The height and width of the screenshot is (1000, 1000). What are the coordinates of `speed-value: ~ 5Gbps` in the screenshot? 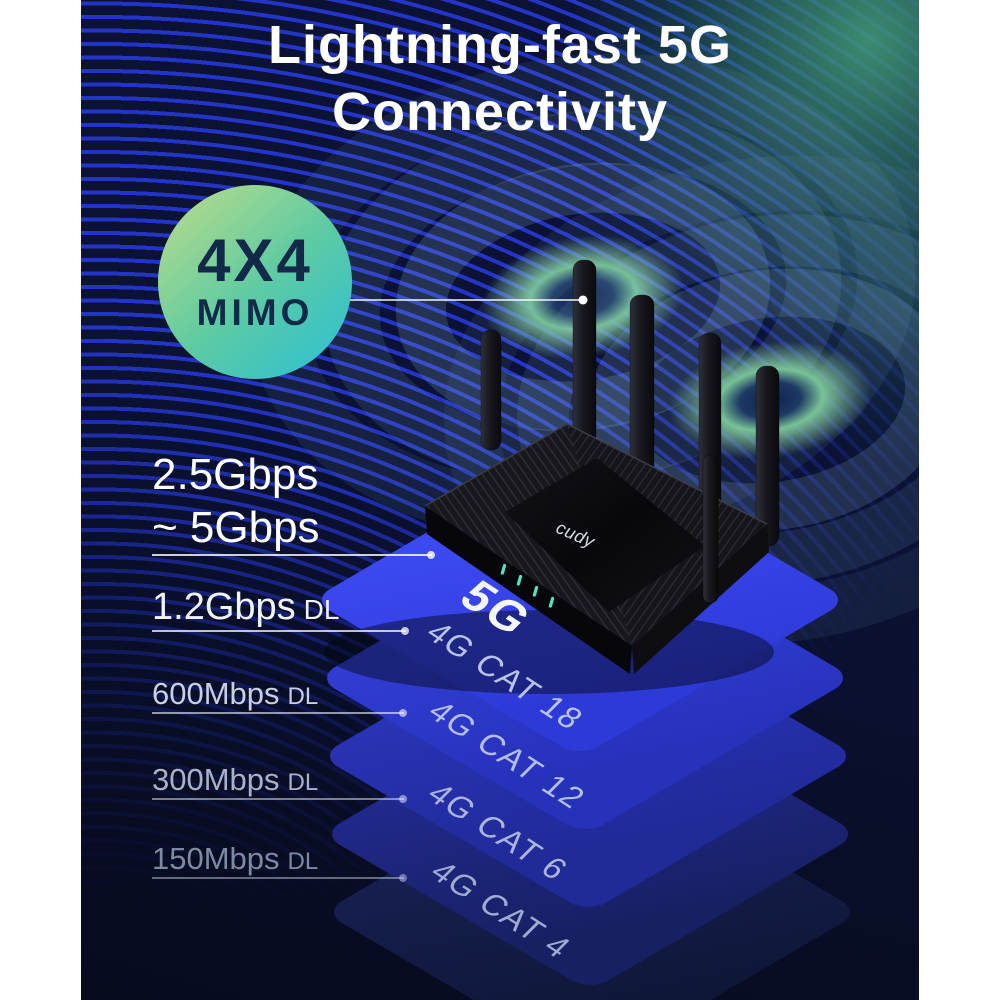 It's located at (236, 527).